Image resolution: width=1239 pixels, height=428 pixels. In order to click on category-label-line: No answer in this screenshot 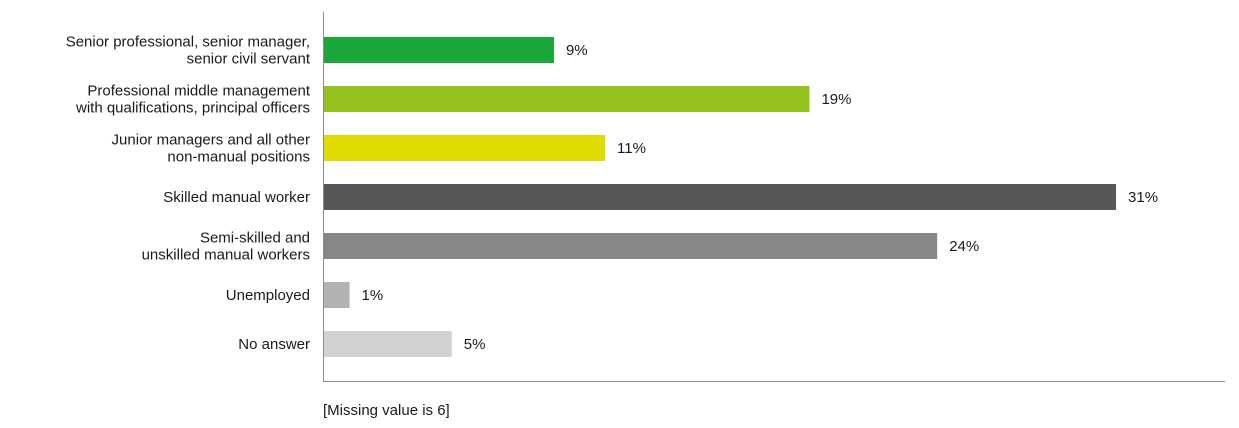, I will do `click(274, 344)`.